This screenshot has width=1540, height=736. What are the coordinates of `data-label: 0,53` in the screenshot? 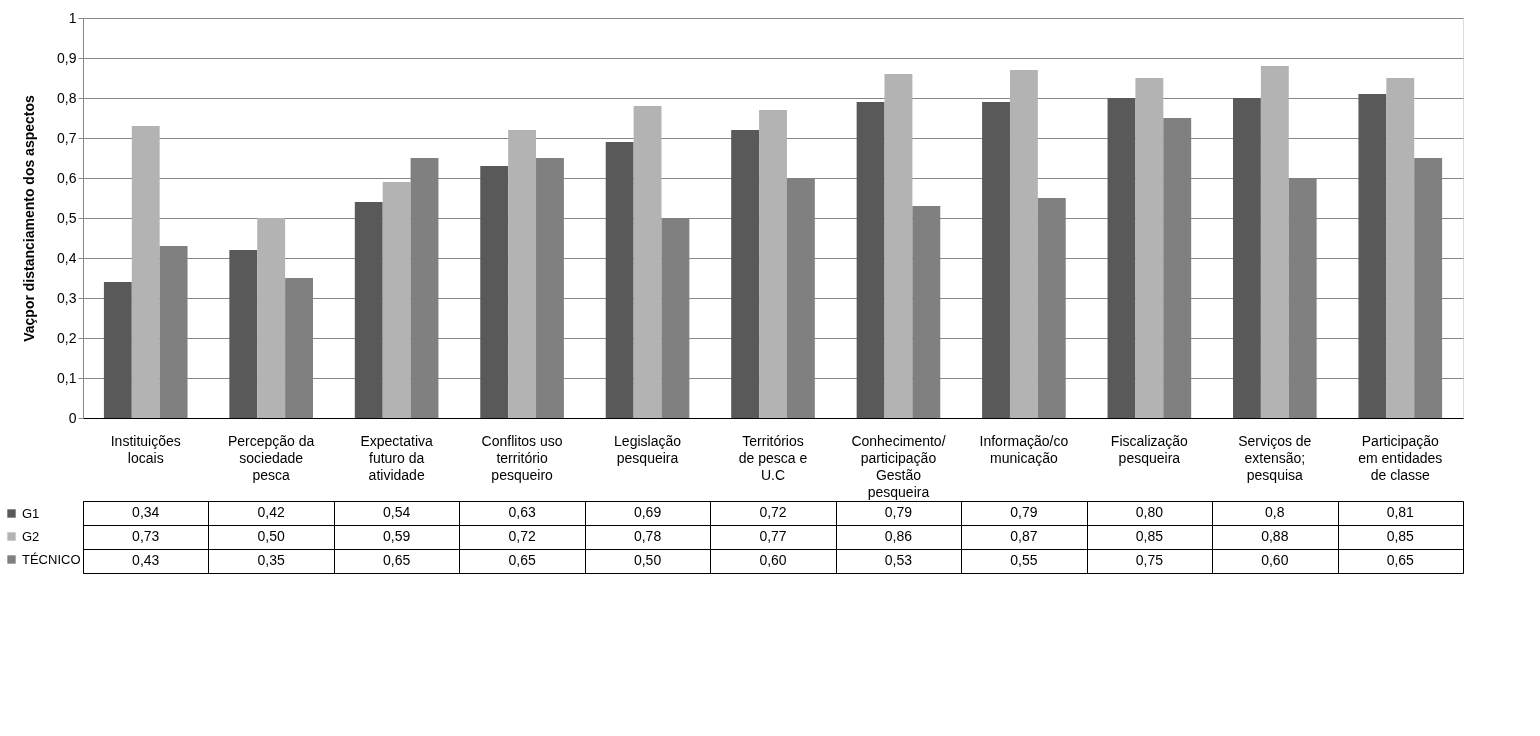 It's located at (898, 560).